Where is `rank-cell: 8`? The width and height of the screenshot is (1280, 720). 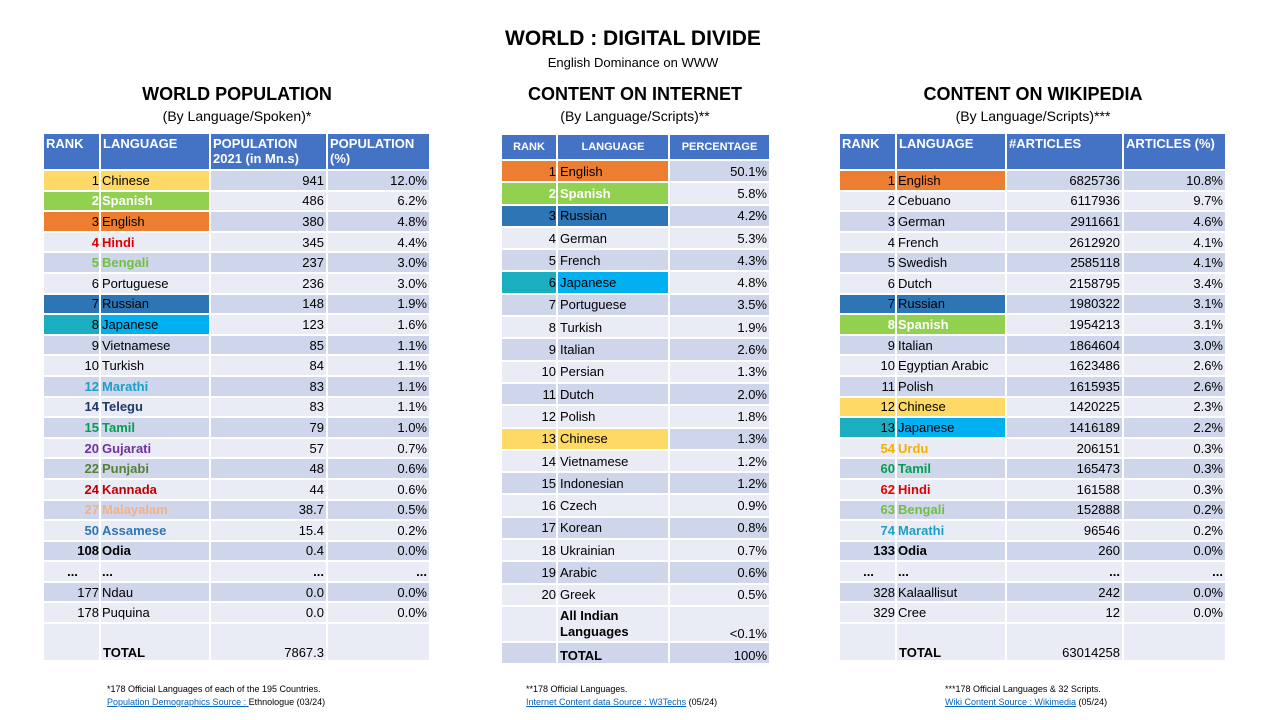 rank-cell: 8 is located at coordinates (868, 325).